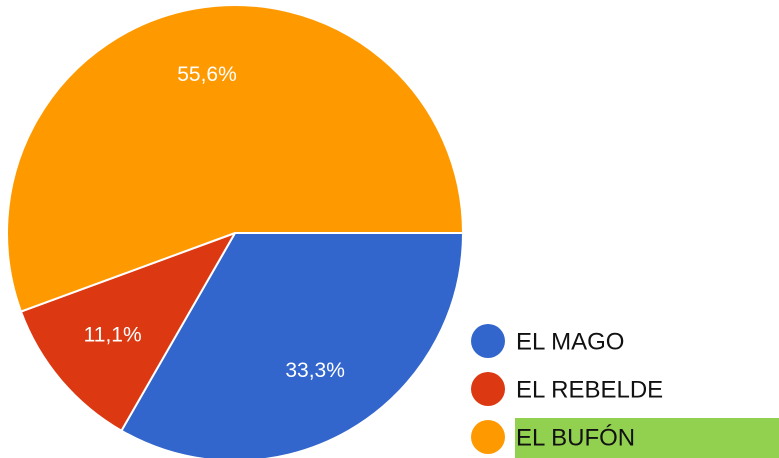  I want to click on pie-slice, so click(128, 332).